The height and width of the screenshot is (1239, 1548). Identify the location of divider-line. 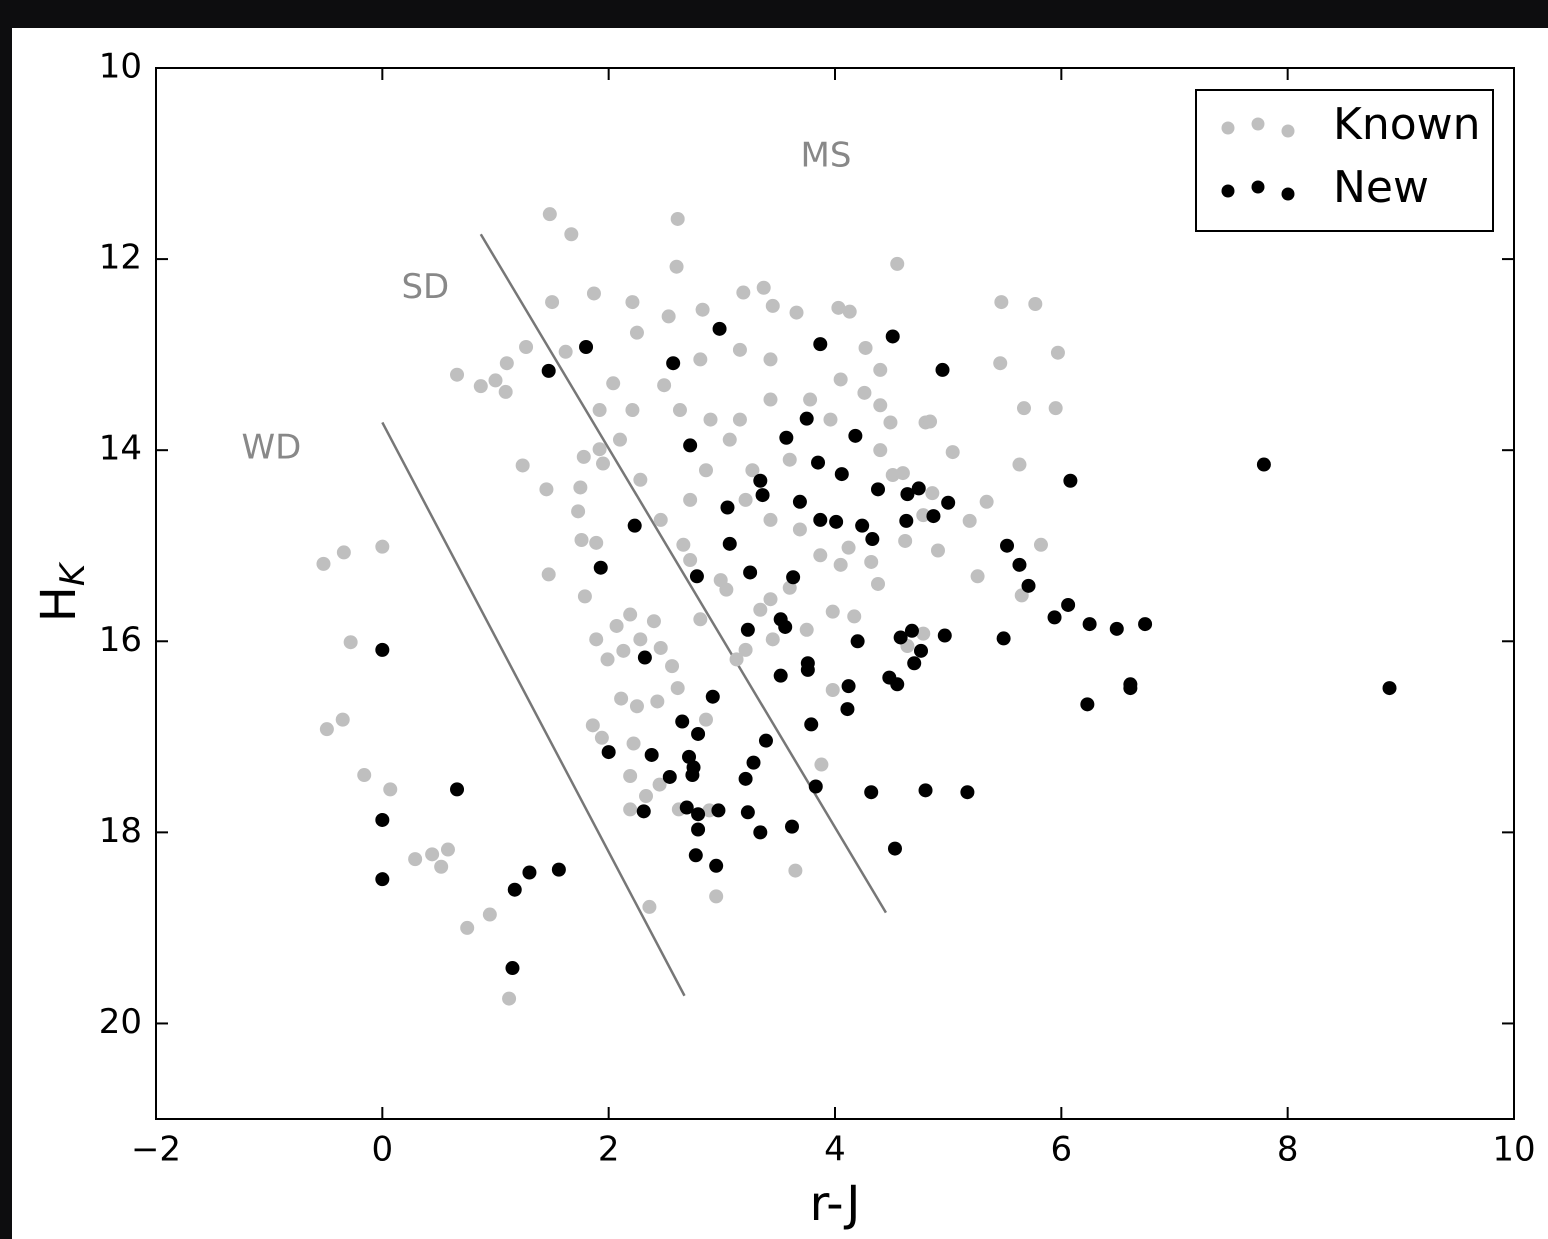
(683, 573).